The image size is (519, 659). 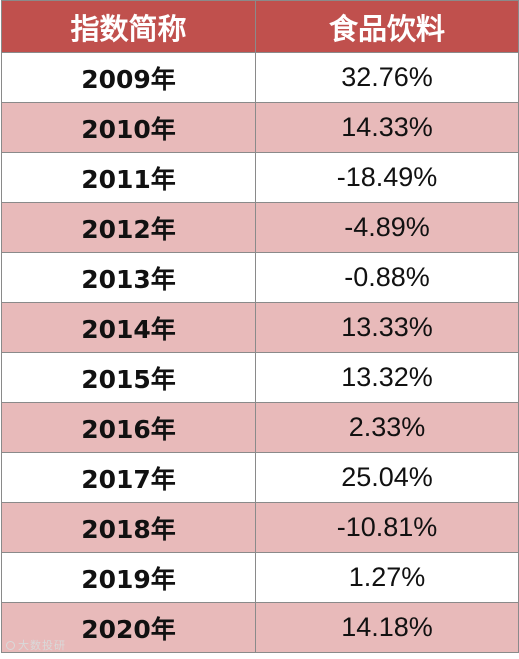 I want to click on table-row: 2019年 1.27%, so click(x=260, y=577).